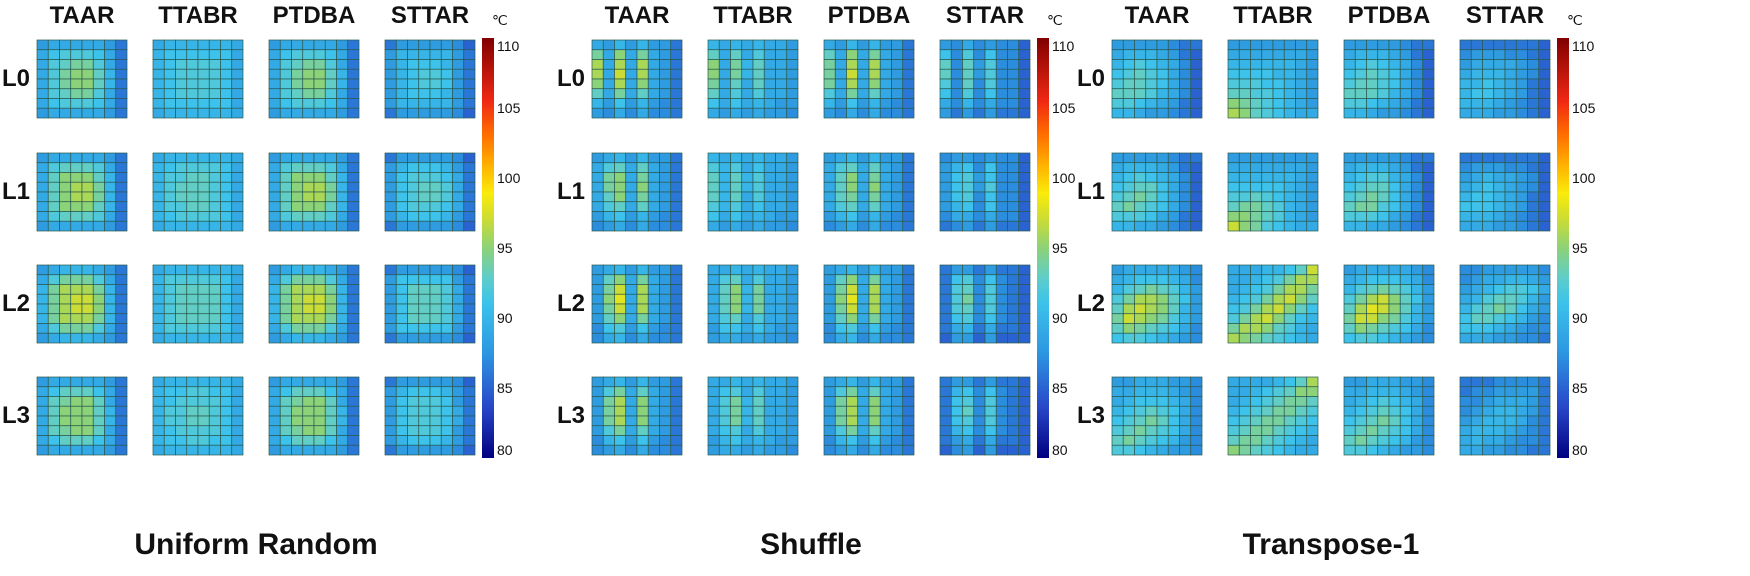 This screenshot has height=576, width=1750. Describe the element at coordinates (314, 79) in the screenshot. I see `heatmap-l0-ptdba` at that location.